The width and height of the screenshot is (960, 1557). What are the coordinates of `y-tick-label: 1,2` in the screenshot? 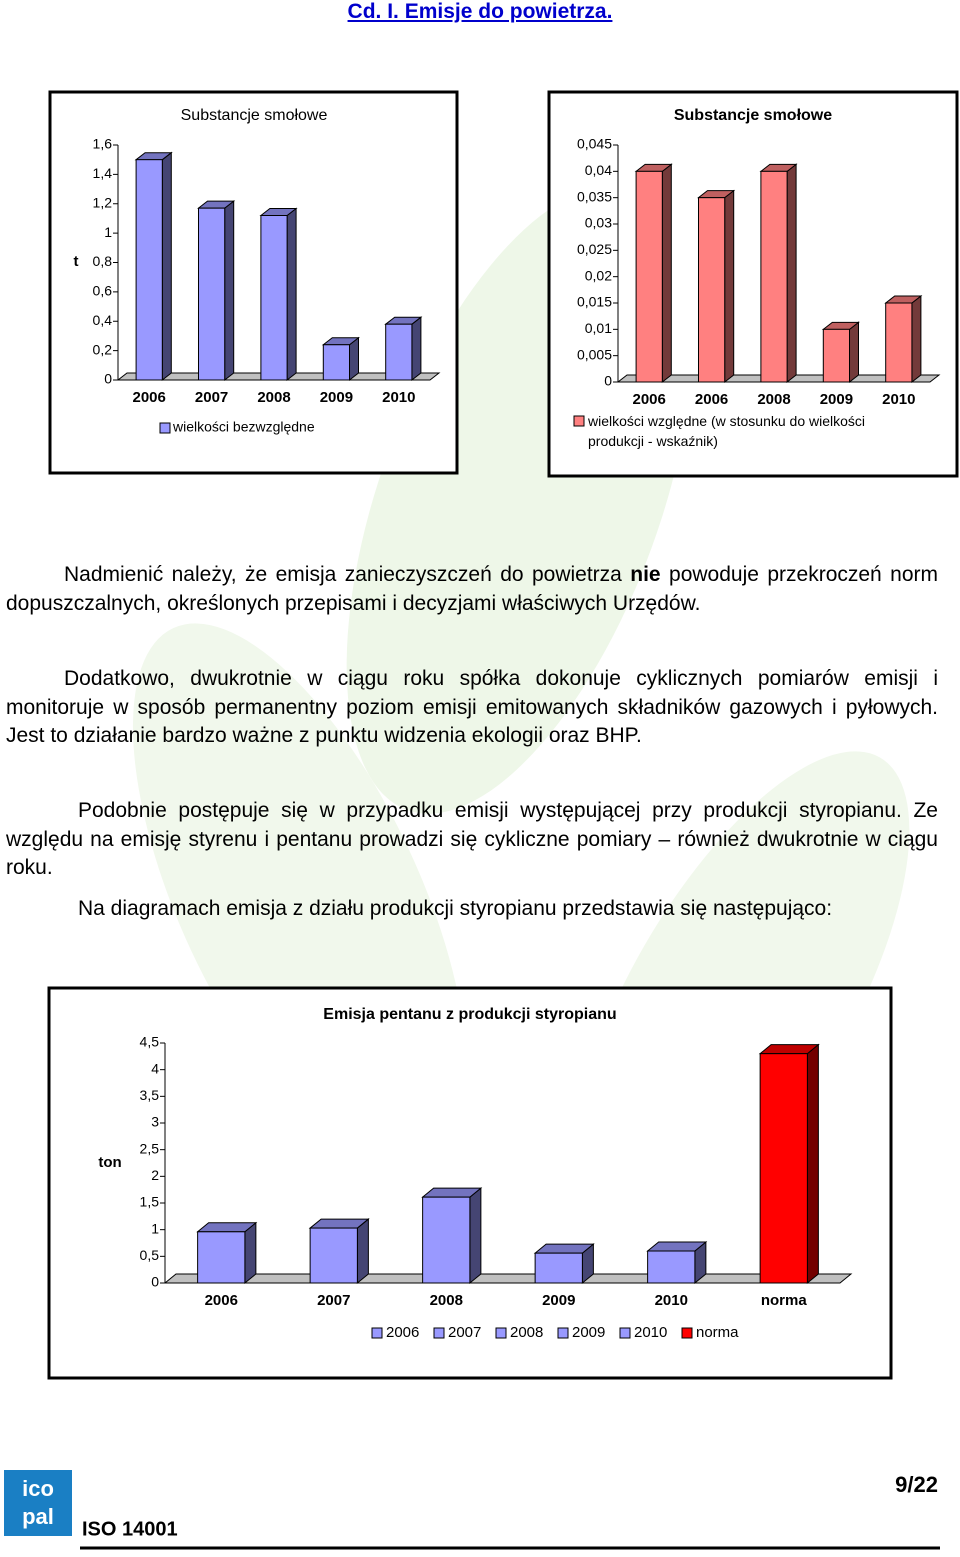 It's located at (103, 202).